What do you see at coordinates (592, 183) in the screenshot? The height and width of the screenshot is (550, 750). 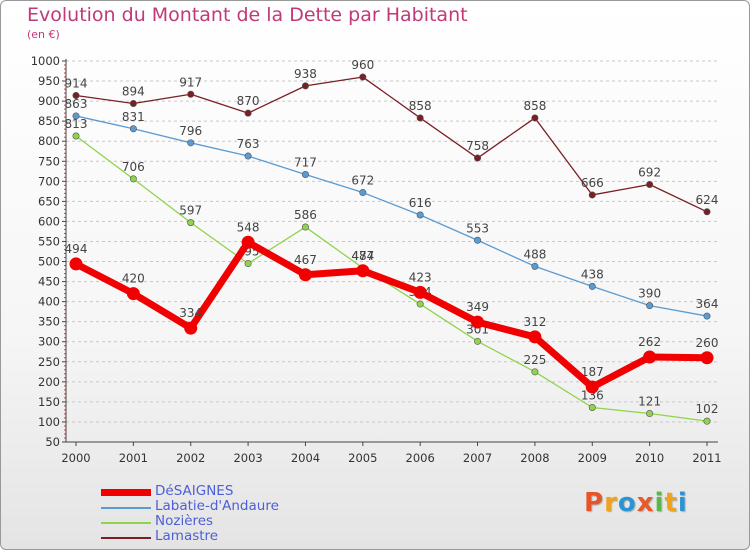 I see `data-label: 666` at bounding box center [592, 183].